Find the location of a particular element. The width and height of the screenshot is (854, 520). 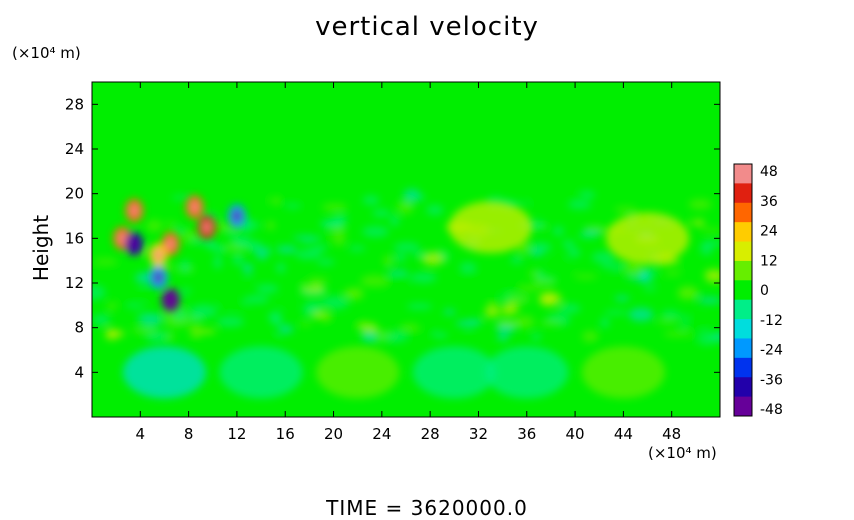

x-tick-label: 12 is located at coordinates (236, 434).